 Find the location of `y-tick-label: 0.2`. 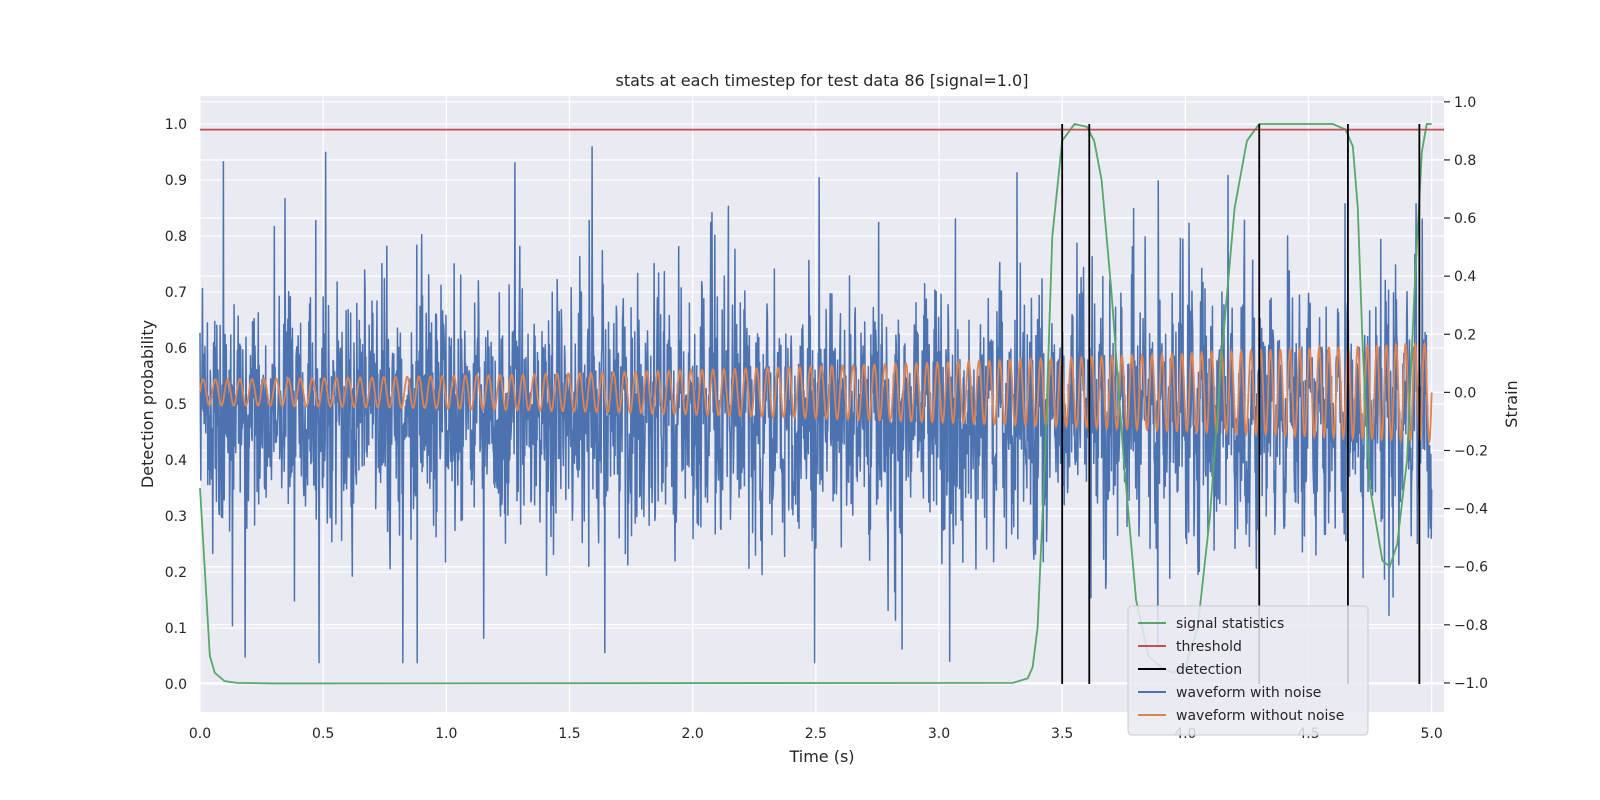

y-tick-label: 0.2 is located at coordinates (176, 573).